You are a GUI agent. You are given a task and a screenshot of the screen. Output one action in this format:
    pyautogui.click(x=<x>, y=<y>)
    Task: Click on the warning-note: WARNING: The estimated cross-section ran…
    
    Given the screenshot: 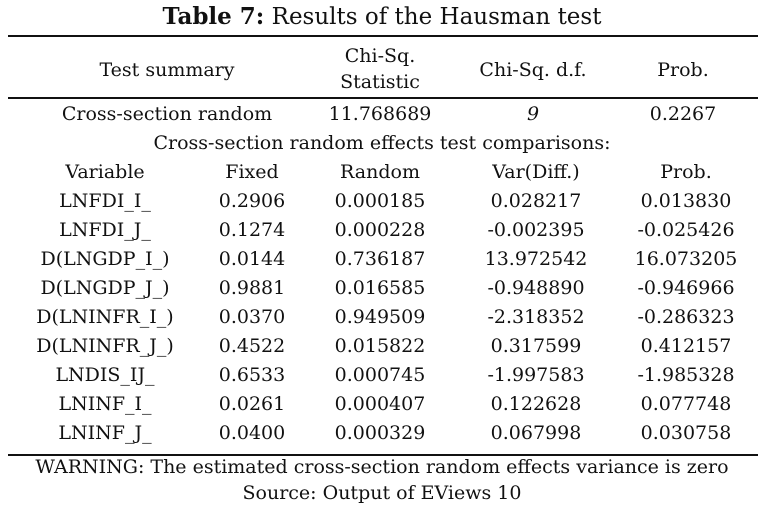 What is the action you would take?
    pyautogui.click(x=382, y=467)
    